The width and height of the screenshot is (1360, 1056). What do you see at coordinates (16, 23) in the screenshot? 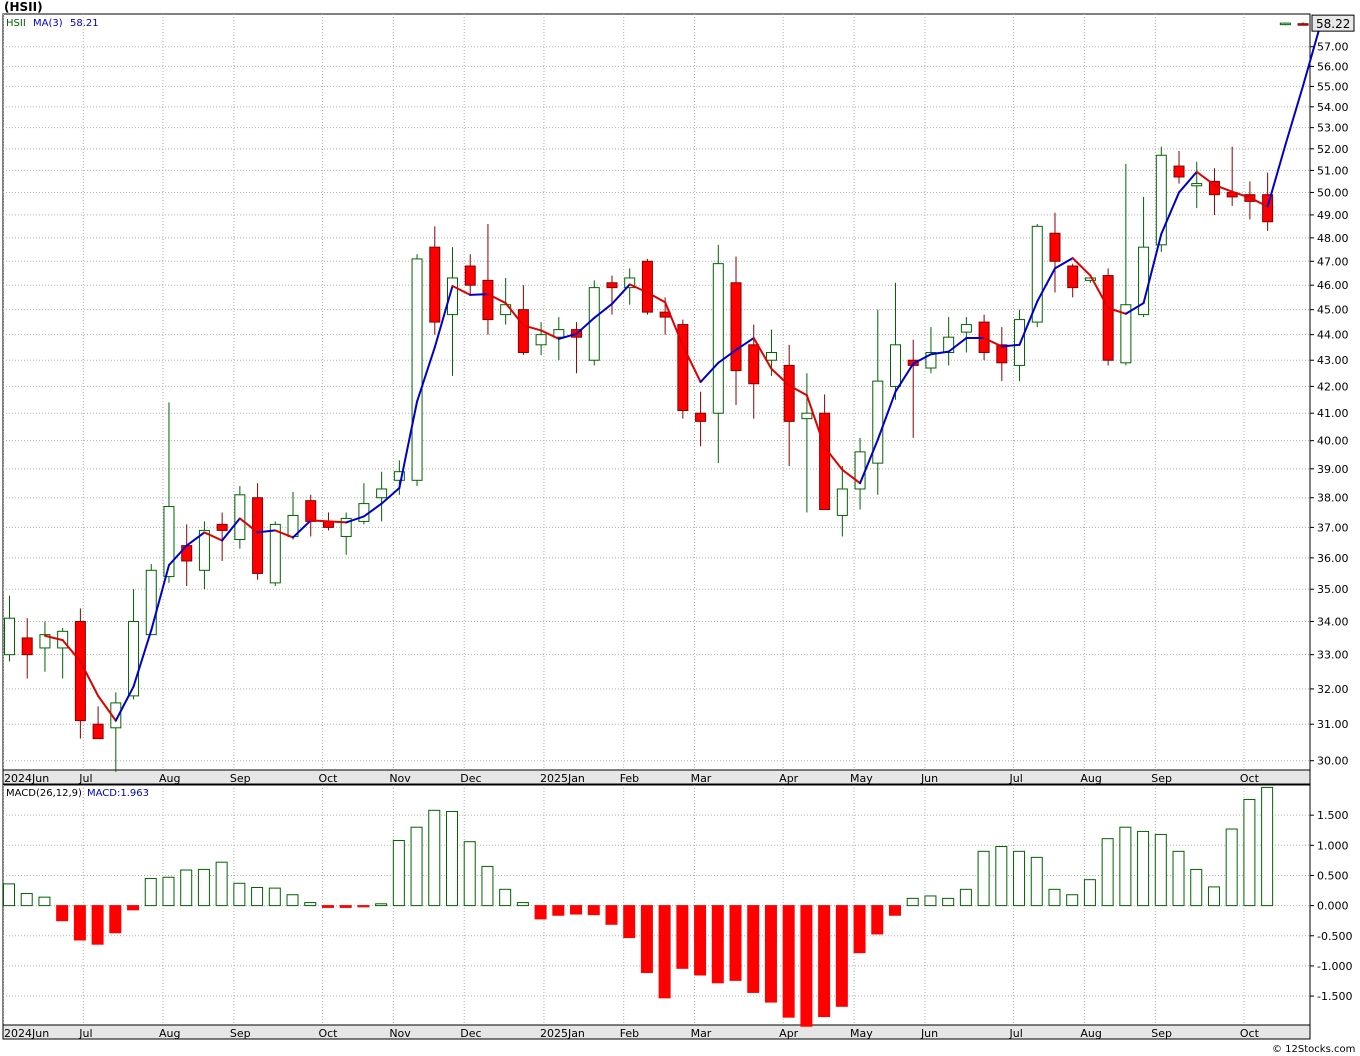
I see `price-legend-ticker: HSII` at bounding box center [16, 23].